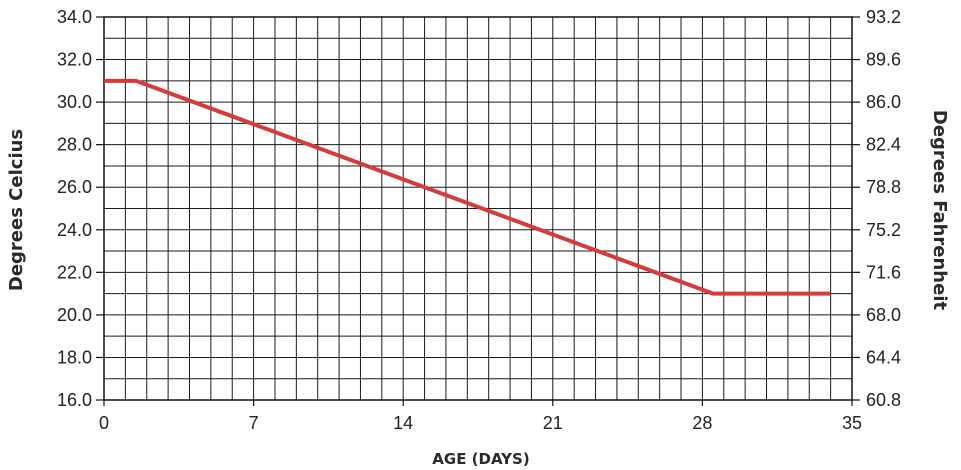 The width and height of the screenshot is (961, 470). I want to click on y2-tick-label: 64.4, so click(883, 357).